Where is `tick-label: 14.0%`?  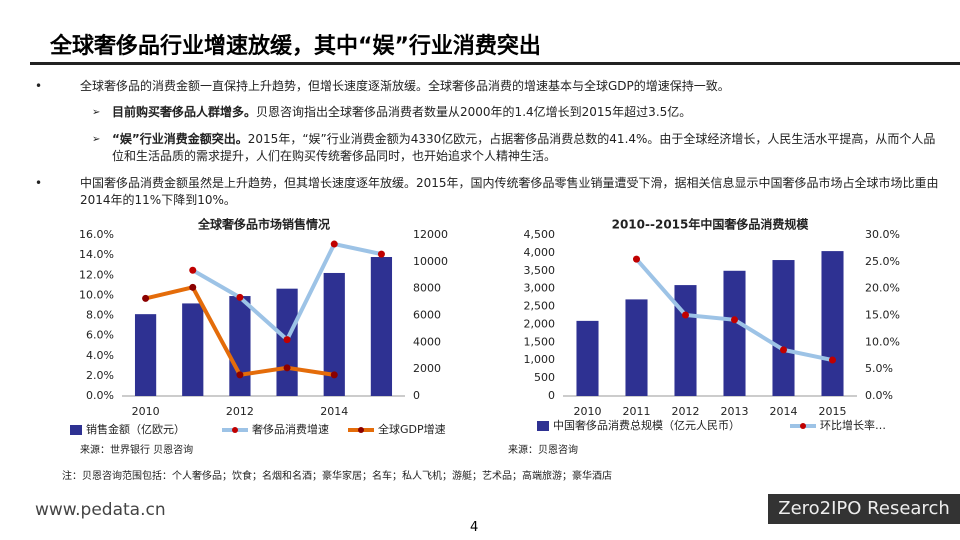
tick-label: 14.0% is located at coordinates (96, 254).